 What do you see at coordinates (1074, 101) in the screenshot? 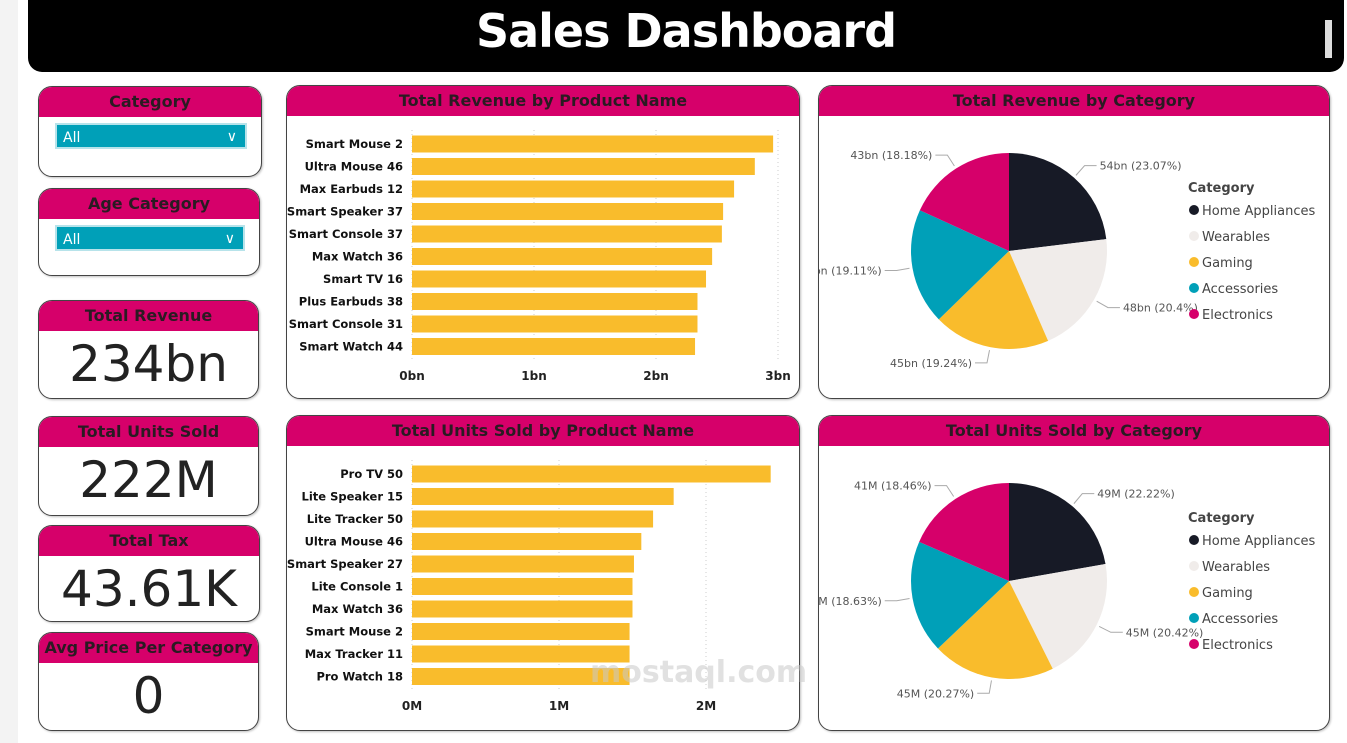
I see `chart-title: Total Revenue by Category` at bounding box center [1074, 101].